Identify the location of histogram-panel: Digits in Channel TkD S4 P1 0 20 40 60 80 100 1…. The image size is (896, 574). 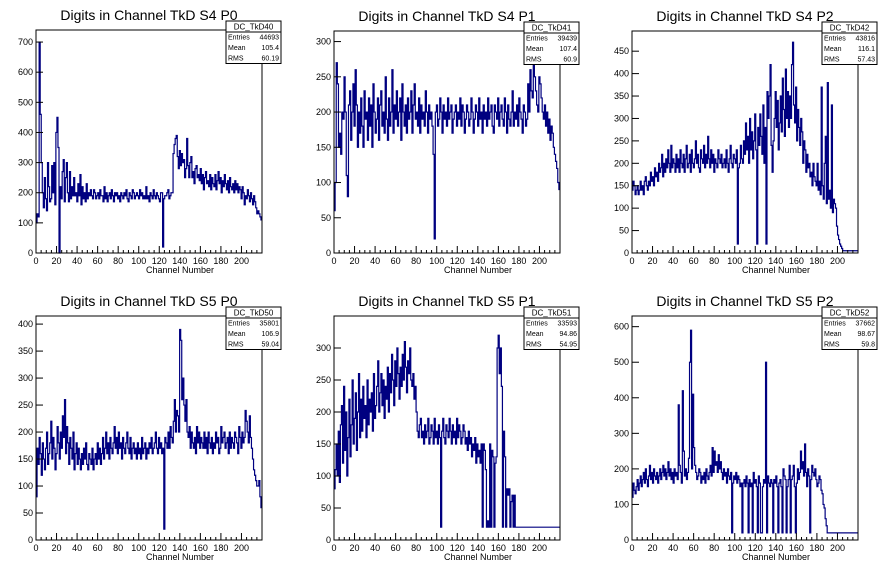
(448, 141).